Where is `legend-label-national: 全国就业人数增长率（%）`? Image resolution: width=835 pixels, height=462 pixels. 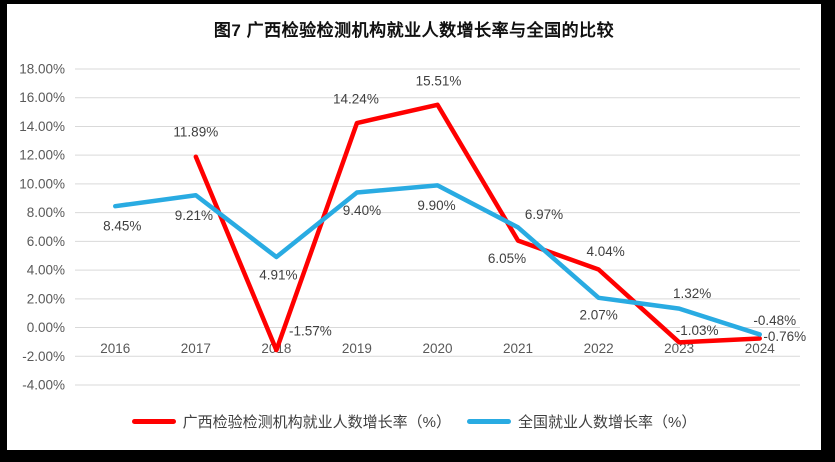 legend-label-national: 全国就业人数增长率（%） is located at coordinates (607, 422).